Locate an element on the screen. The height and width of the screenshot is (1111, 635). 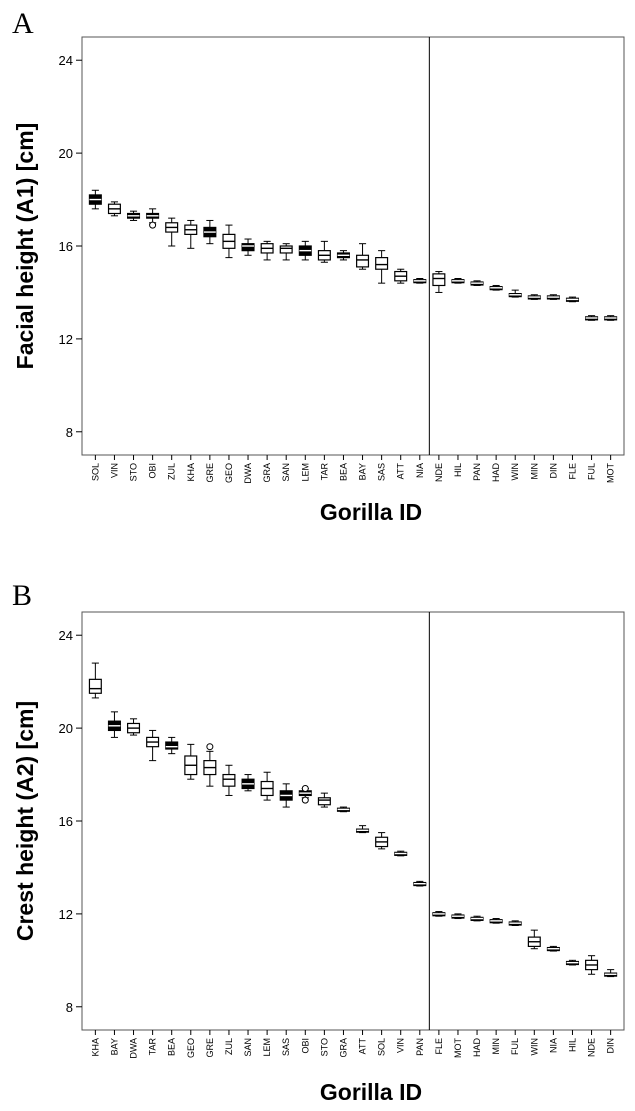
y-axis-title: Facial height (A1) [cm] is located at coordinates (25, 246).